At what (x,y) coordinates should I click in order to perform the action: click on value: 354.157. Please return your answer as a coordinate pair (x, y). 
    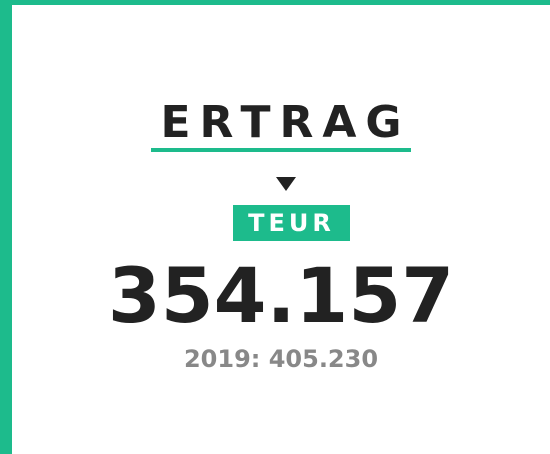
    Looking at the image, I should click on (281, 295).